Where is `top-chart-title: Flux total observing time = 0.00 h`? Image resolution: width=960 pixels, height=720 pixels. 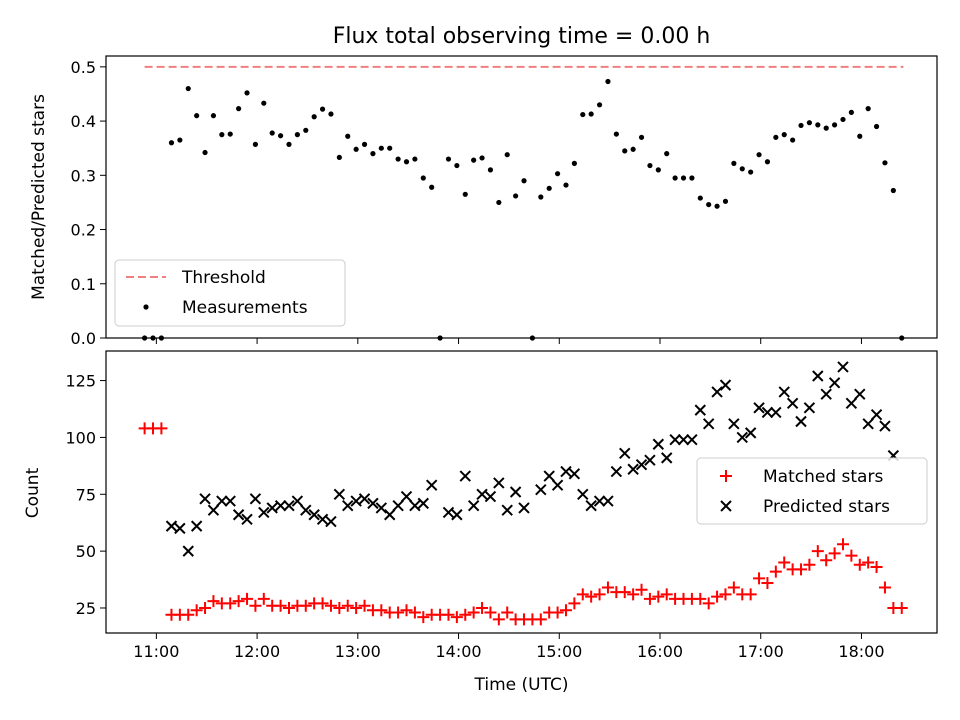
top-chart-title: Flux total observing time = 0.00 h is located at coordinates (522, 36).